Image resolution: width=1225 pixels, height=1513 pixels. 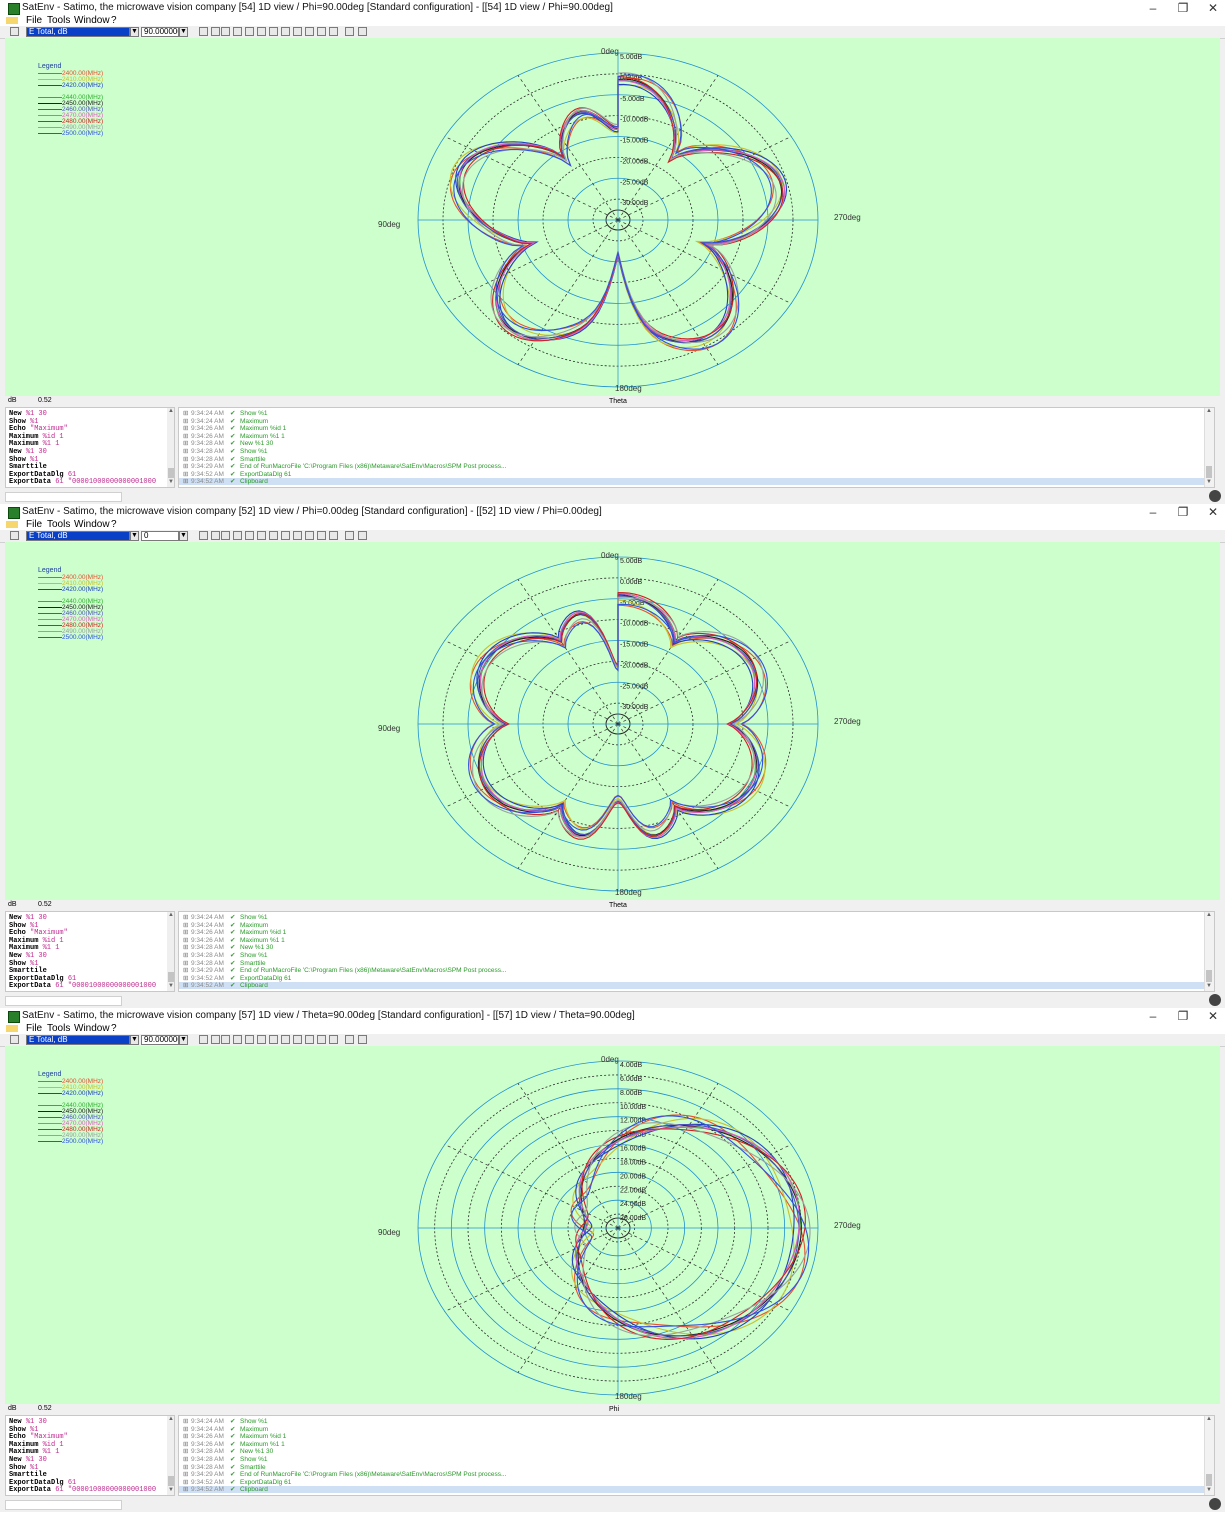 What do you see at coordinates (273, 535) in the screenshot?
I see `polar-view-icon` at bounding box center [273, 535].